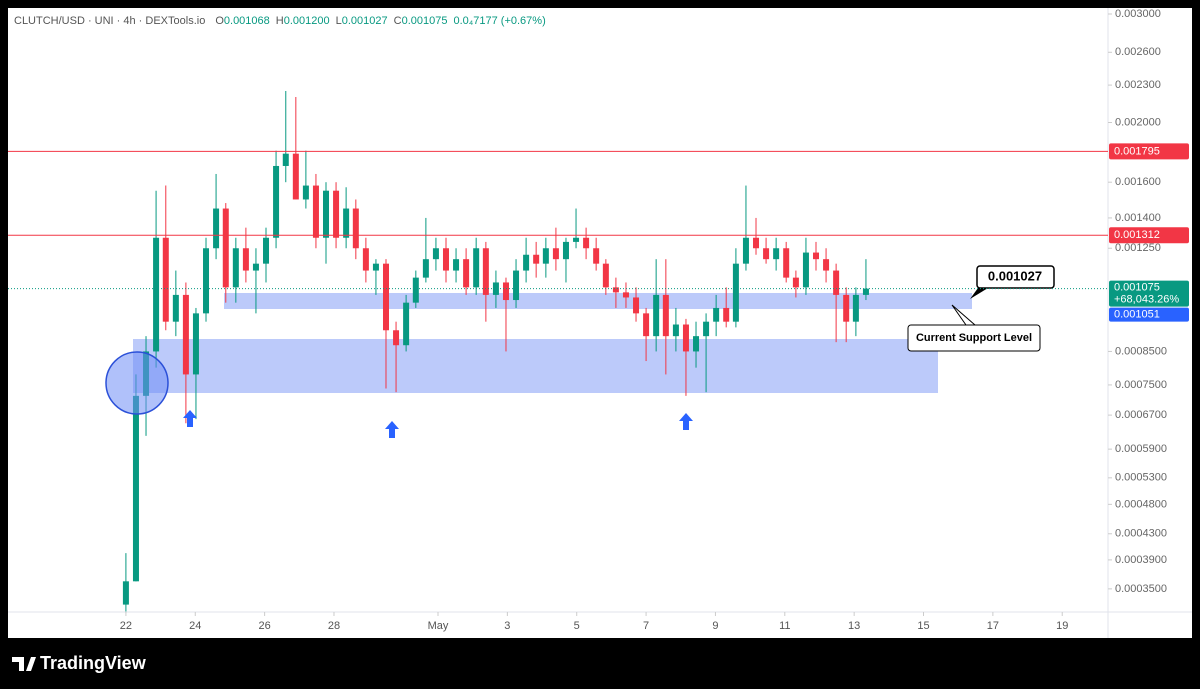 The image size is (1200, 689). I want to click on y-tick-label: 0.0003900, so click(1141, 560).